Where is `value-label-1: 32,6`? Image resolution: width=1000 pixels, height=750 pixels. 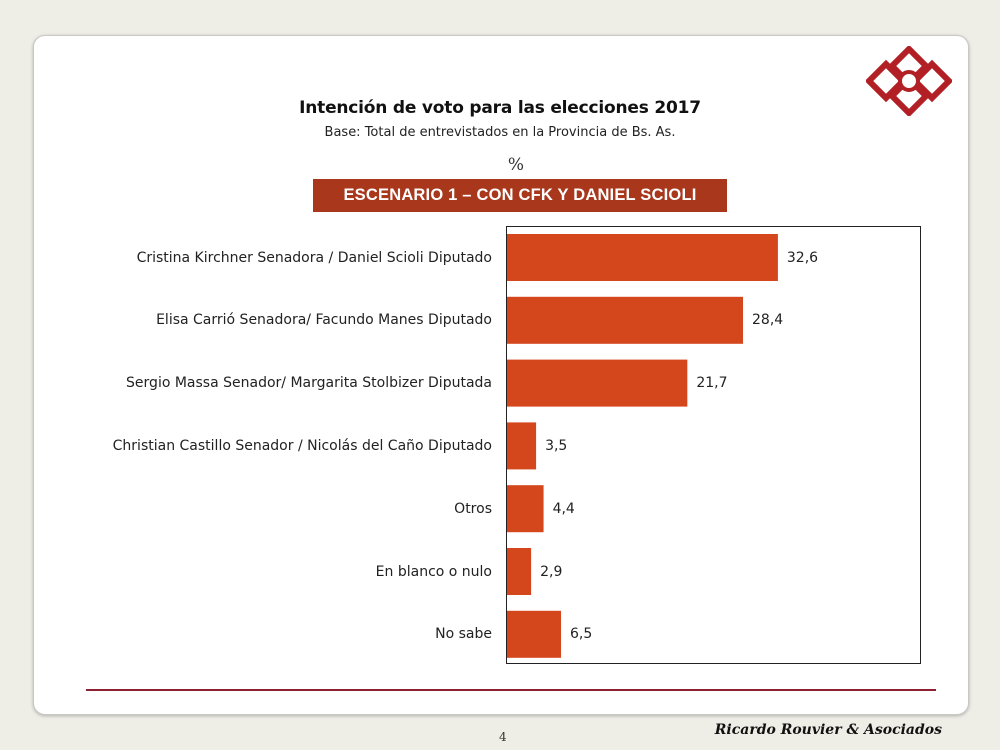
value-label-1: 32,6 is located at coordinates (802, 257).